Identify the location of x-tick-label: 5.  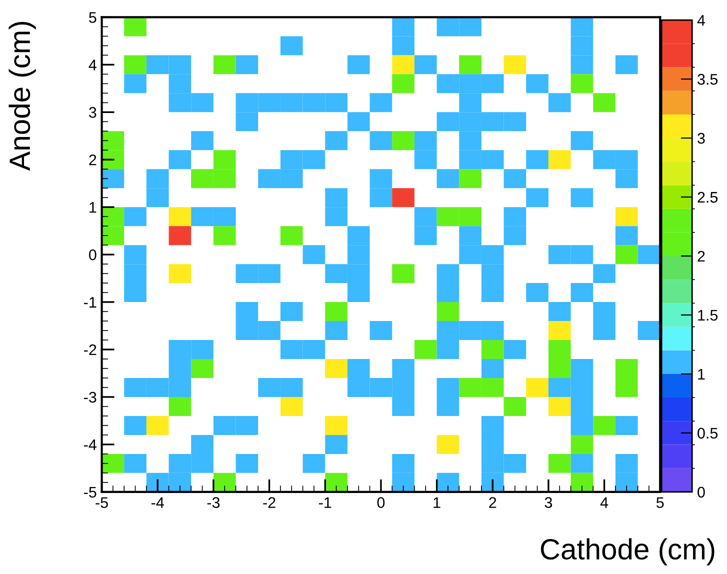
(660, 502).